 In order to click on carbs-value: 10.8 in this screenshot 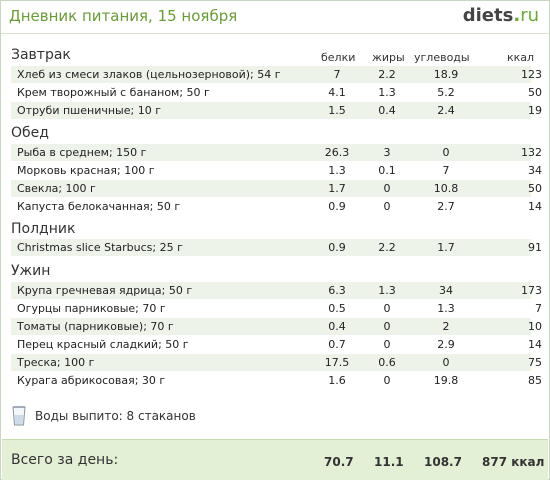, I will do `click(446, 188)`.